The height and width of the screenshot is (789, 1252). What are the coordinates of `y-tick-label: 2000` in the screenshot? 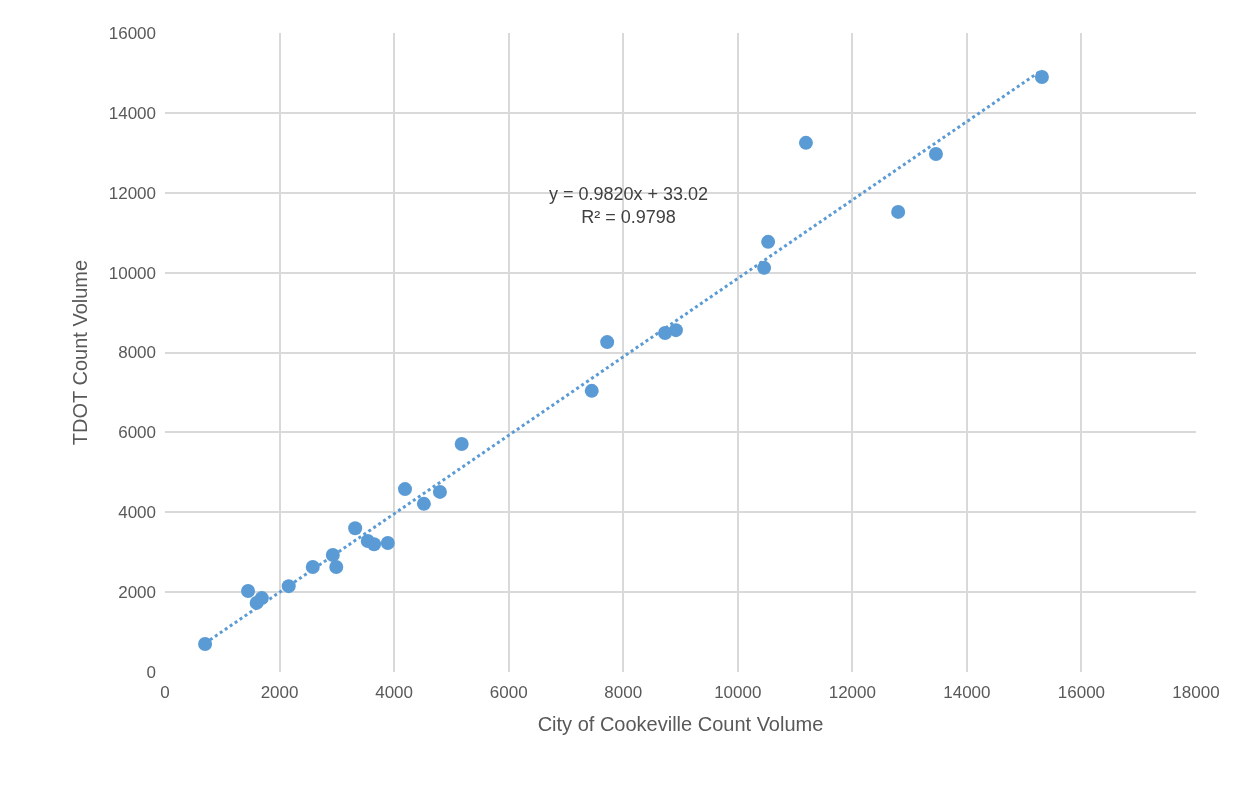 It's located at (137, 593).